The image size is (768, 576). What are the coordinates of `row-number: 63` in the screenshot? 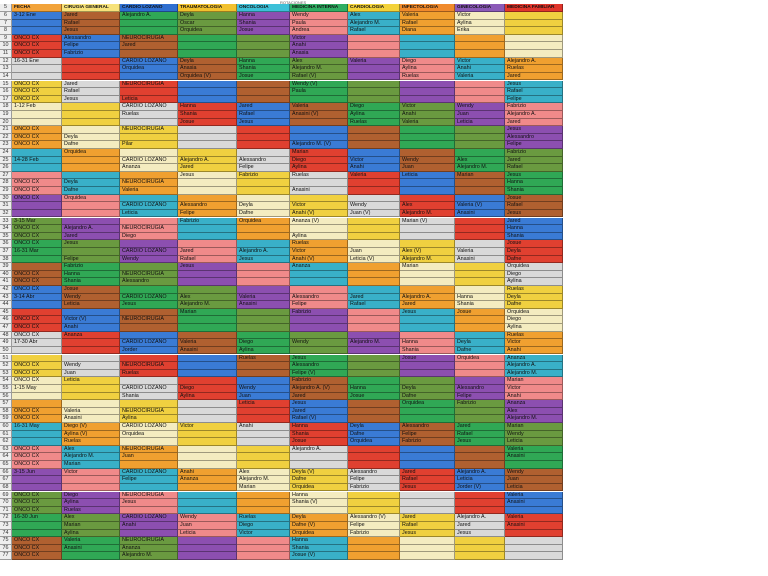 It's located at (6, 449).